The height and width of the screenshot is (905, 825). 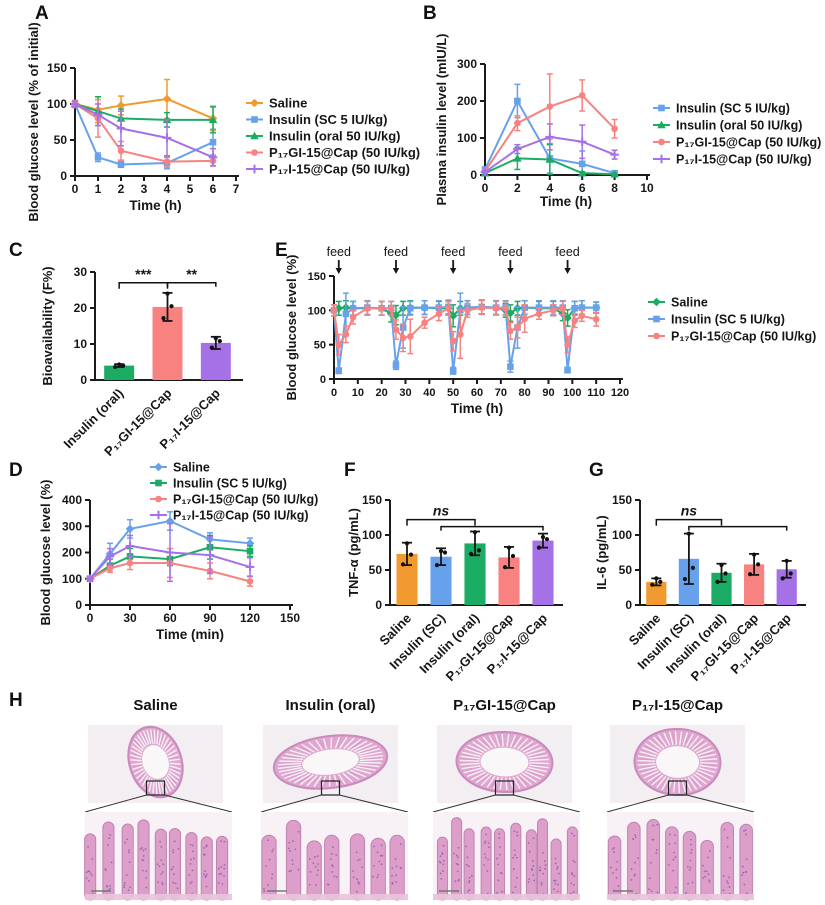 I want to click on significance-0: ***, so click(x=143, y=277).